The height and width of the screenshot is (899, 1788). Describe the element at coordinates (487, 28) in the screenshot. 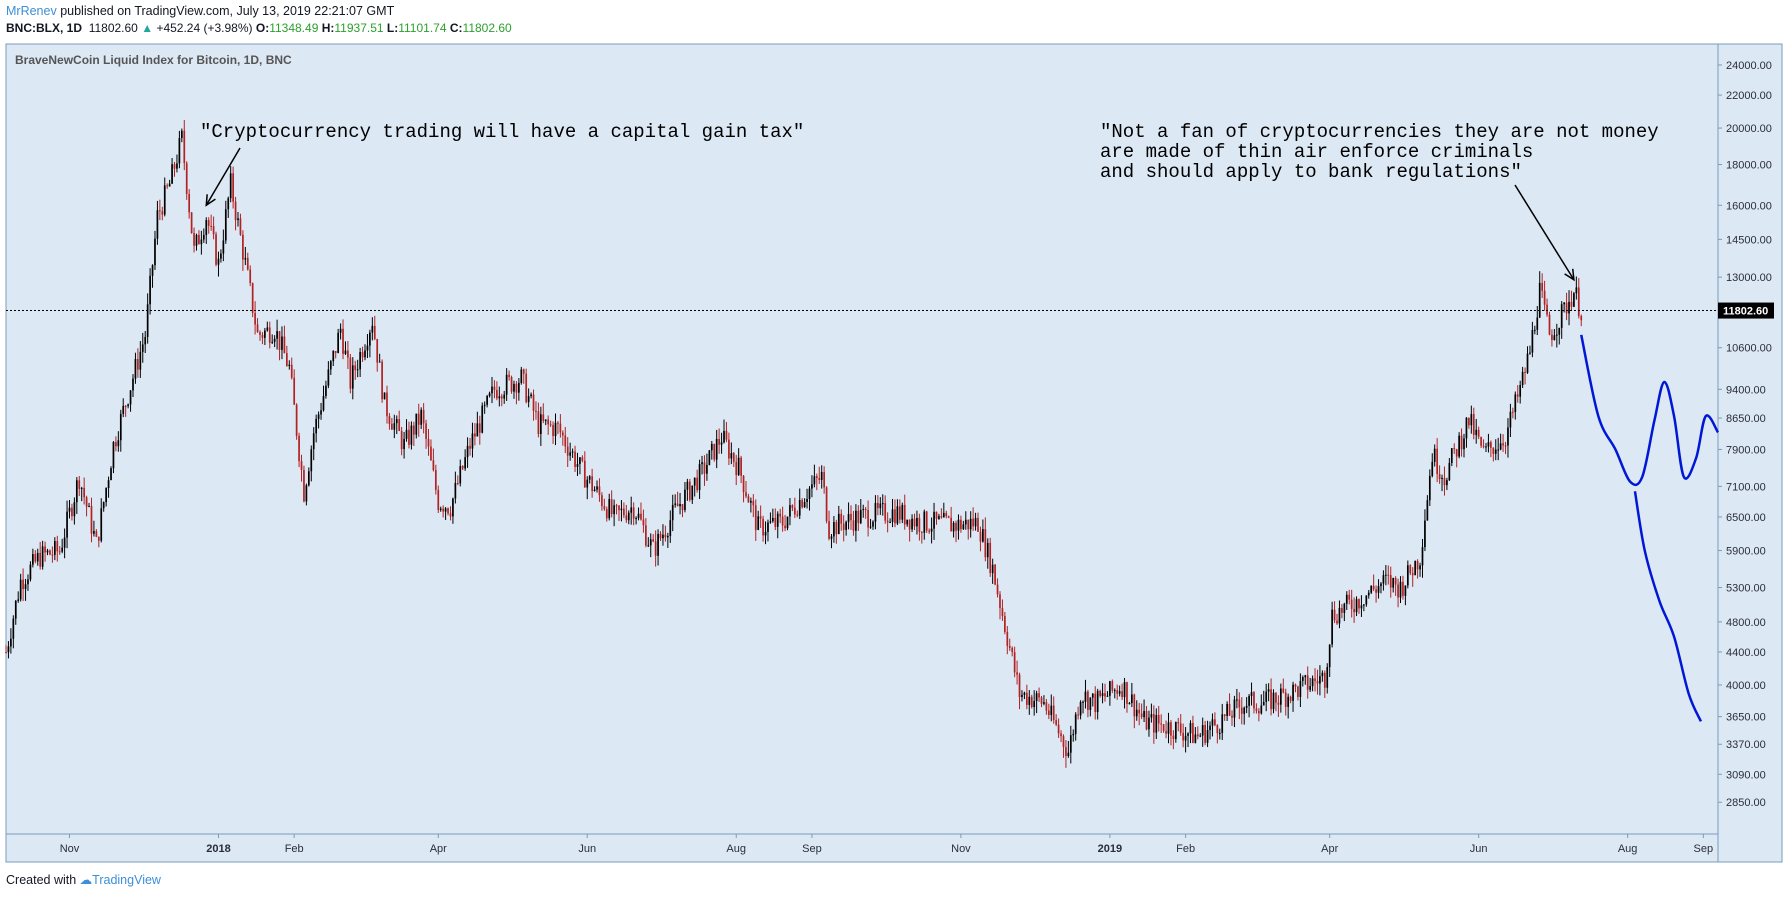

I see `close-value: 11802.60` at that location.